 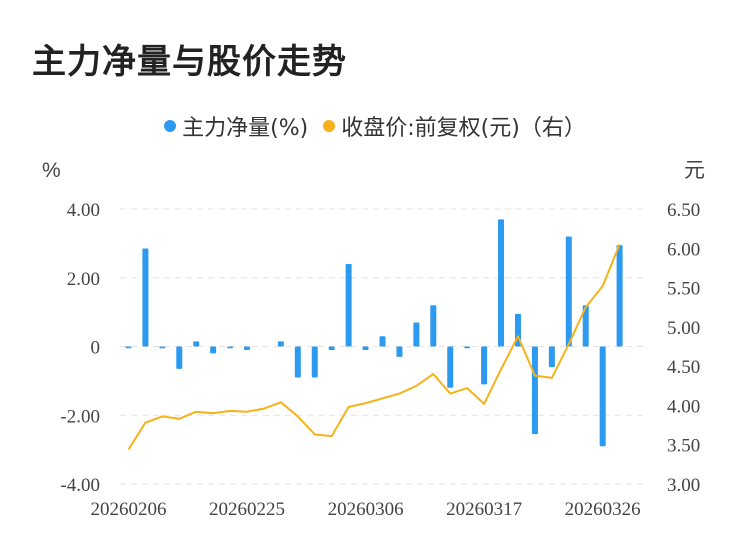 I want to click on legend-item-price: 收盘价:前复权(元)（右）, so click(x=454, y=126).